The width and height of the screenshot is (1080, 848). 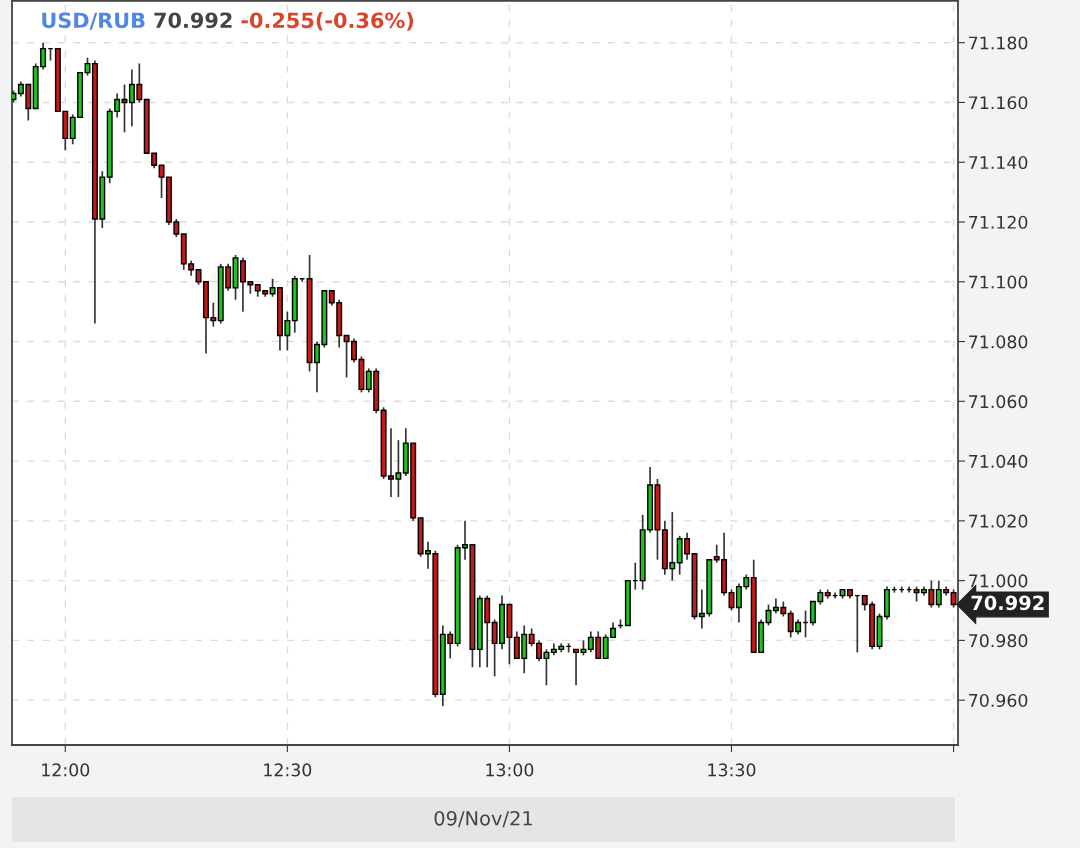 What do you see at coordinates (483, 819) in the screenshot?
I see `x-axis-title: 09/Nov/21` at bounding box center [483, 819].